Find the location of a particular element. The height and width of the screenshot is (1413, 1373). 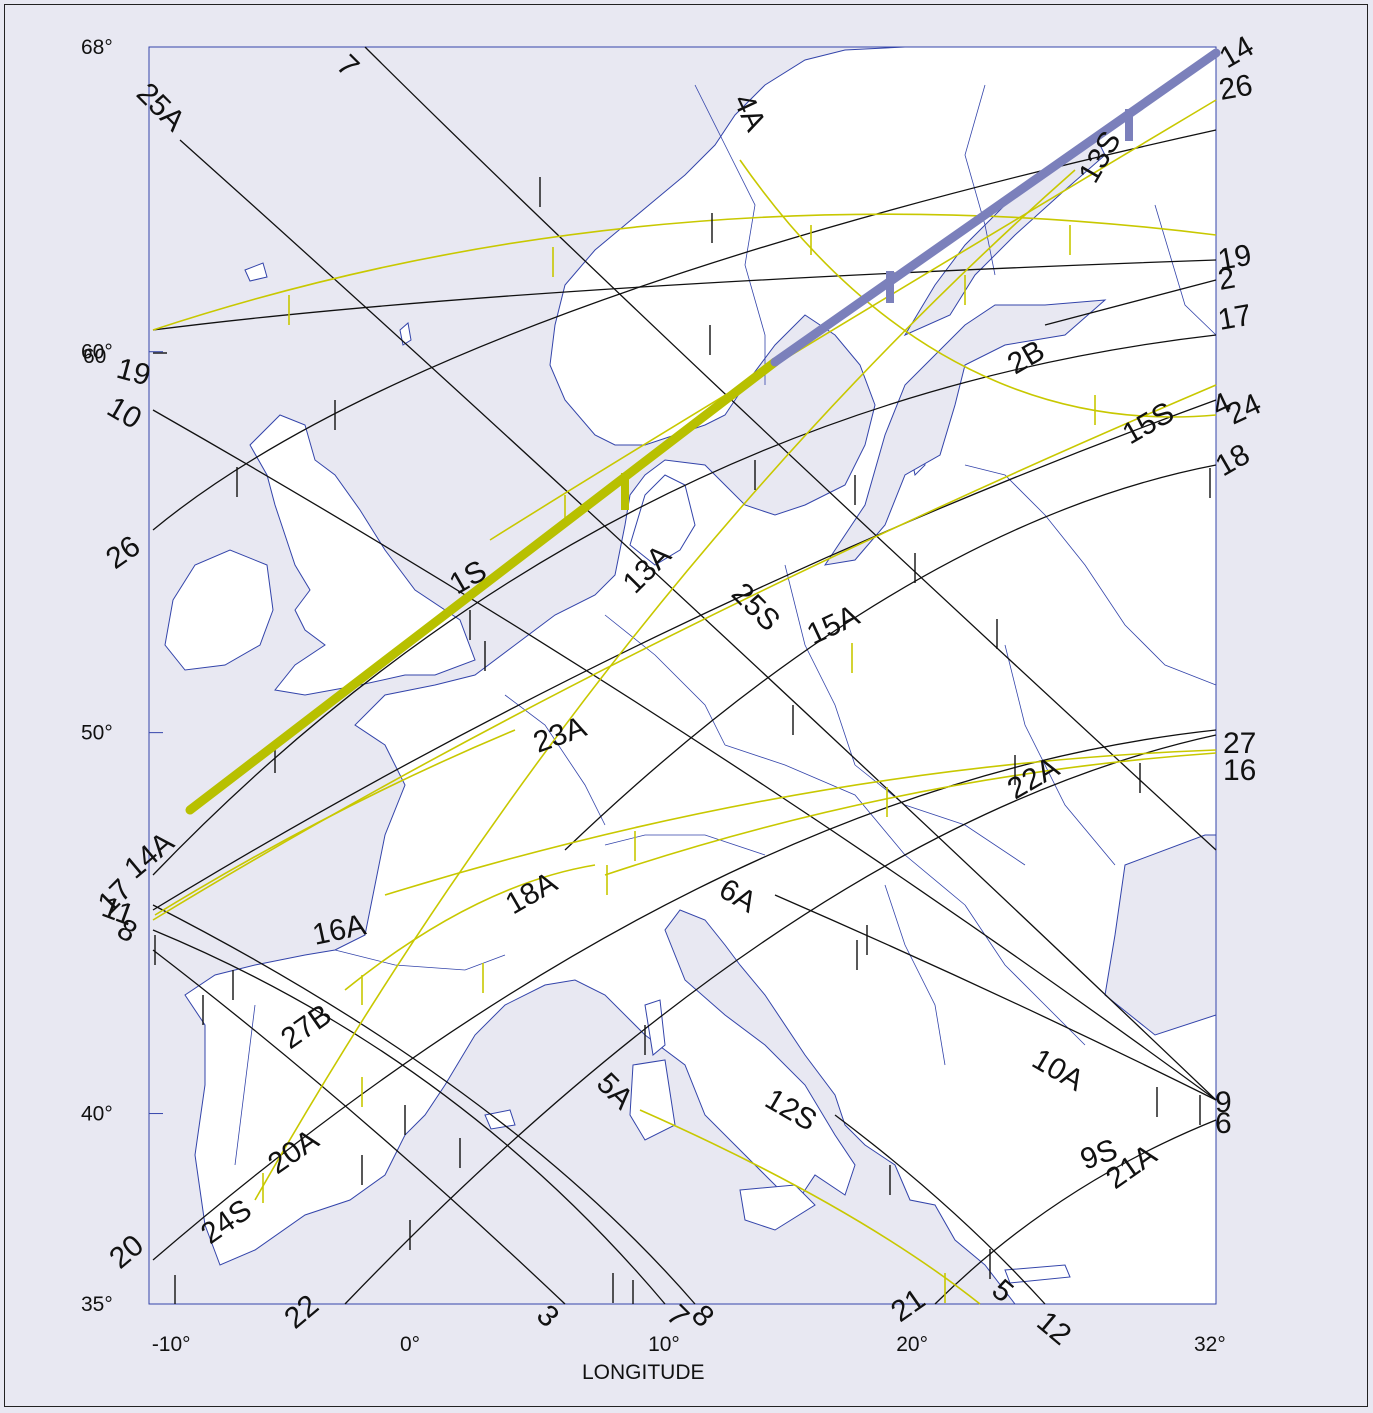

land-ireland is located at coordinates (219, 610).